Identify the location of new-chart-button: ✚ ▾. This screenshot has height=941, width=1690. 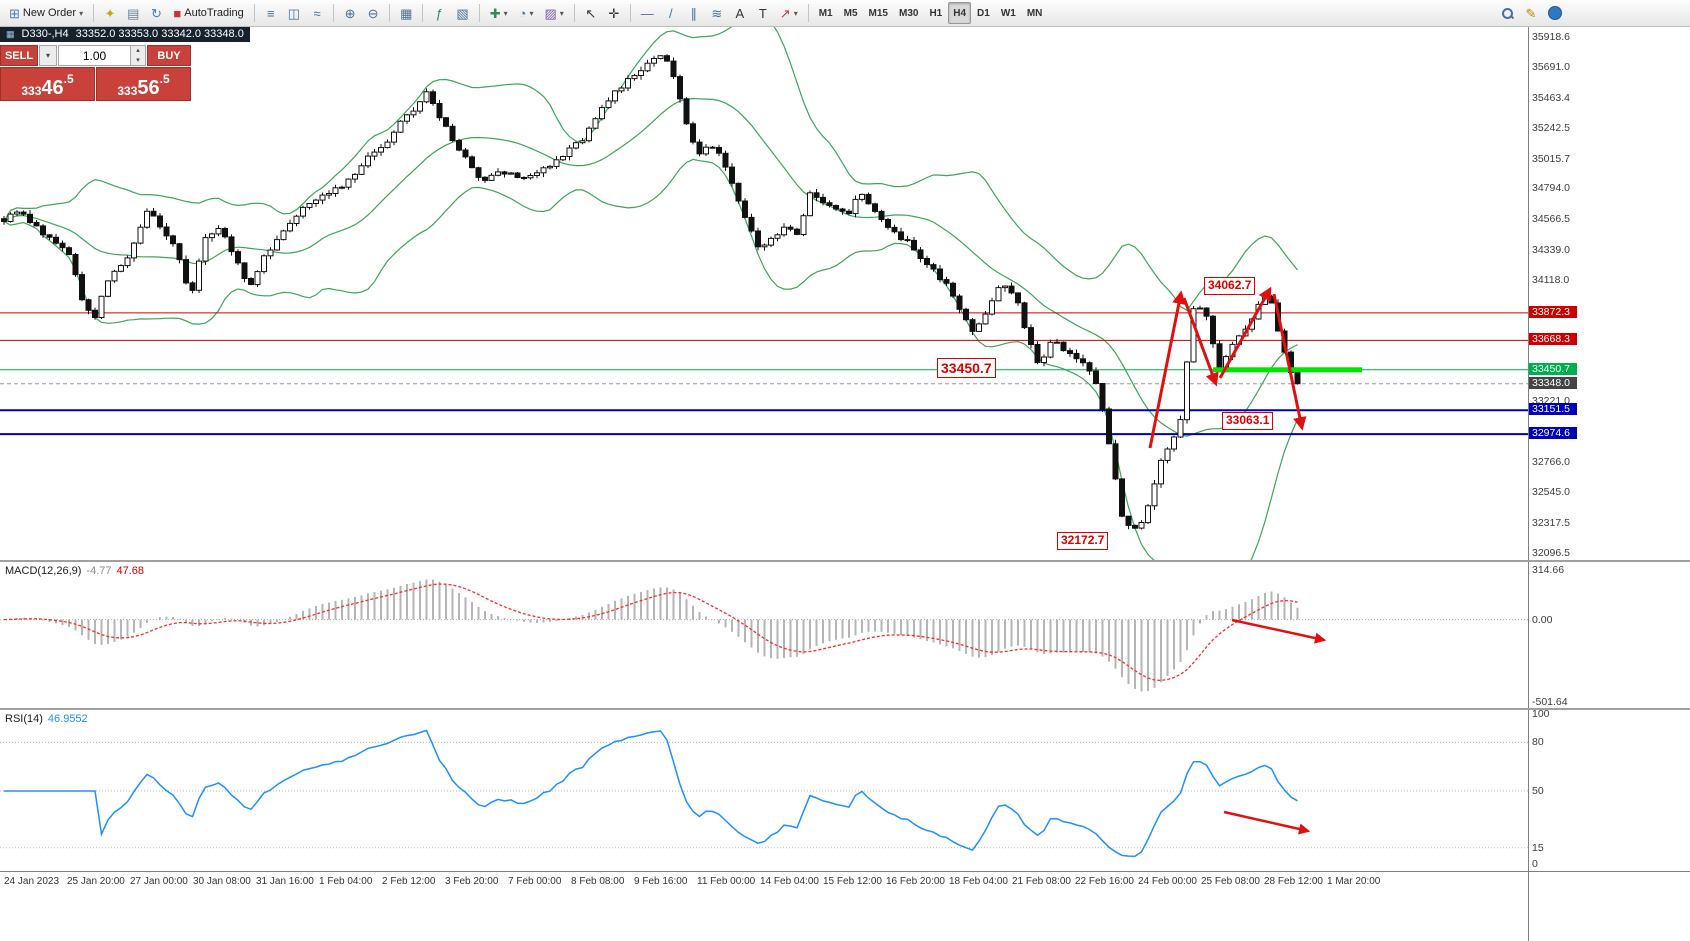
(499, 13).